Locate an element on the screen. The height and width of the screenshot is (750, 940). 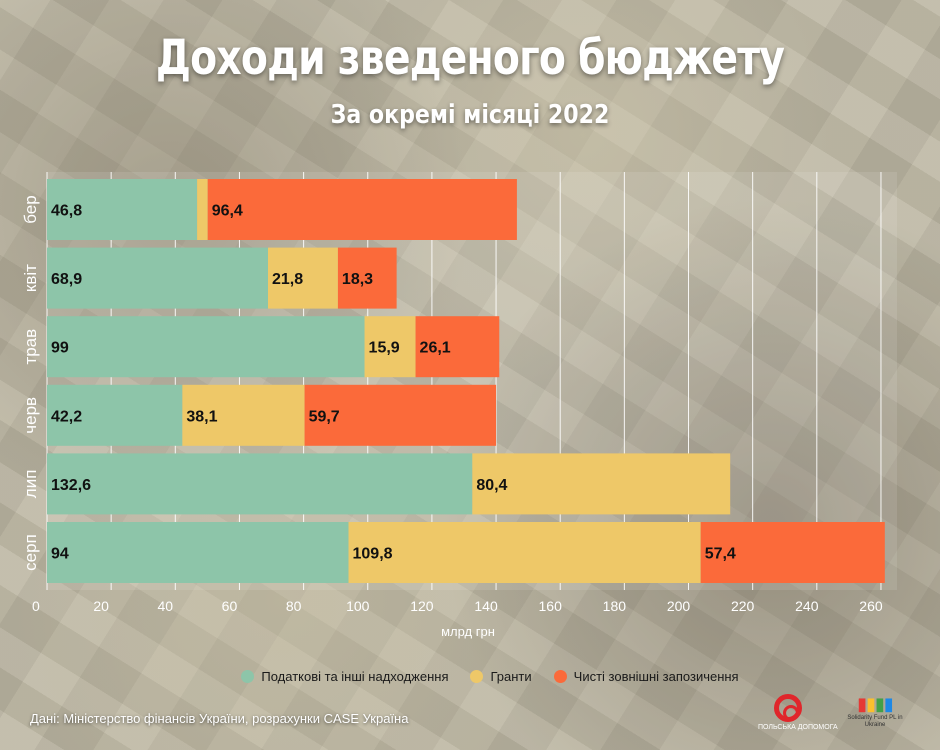
chart-subtitle: За окремі місяці 2022 is located at coordinates (470, 115).